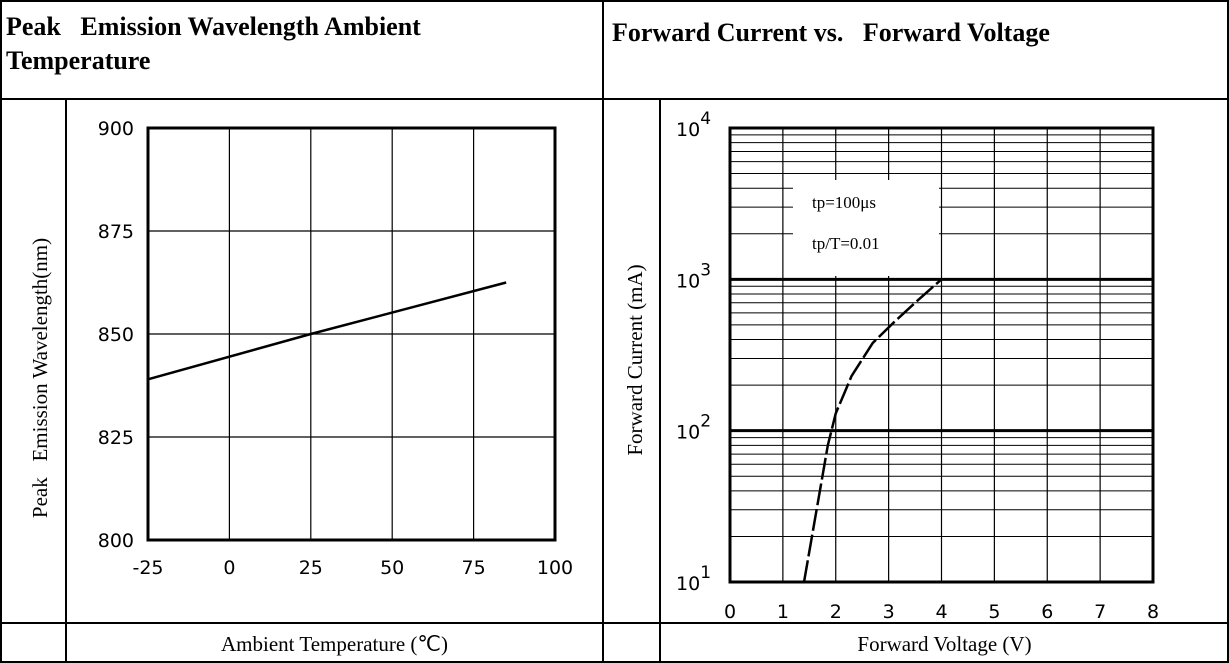 This screenshot has width=1229, height=663. Describe the element at coordinates (889, 612) in the screenshot. I see `right-x-tick-label: 3` at that location.